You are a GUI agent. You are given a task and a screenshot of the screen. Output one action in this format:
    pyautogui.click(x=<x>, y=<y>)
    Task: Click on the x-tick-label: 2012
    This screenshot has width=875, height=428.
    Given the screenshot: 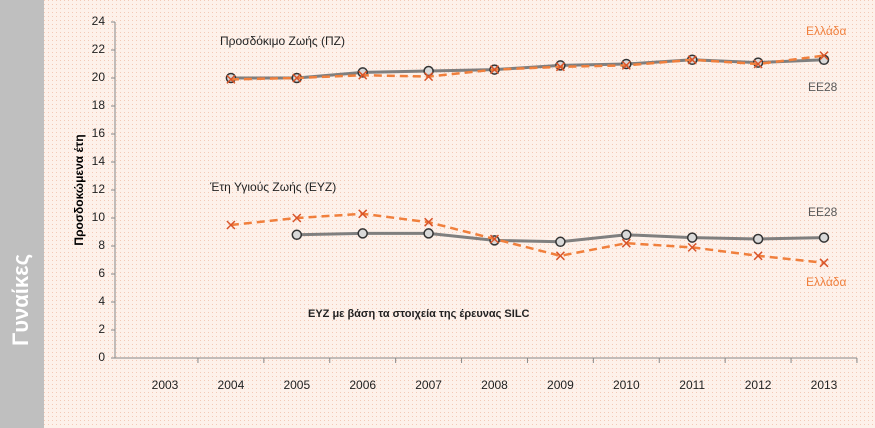 What is the action you would take?
    pyautogui.click(x=758, y=385)
    